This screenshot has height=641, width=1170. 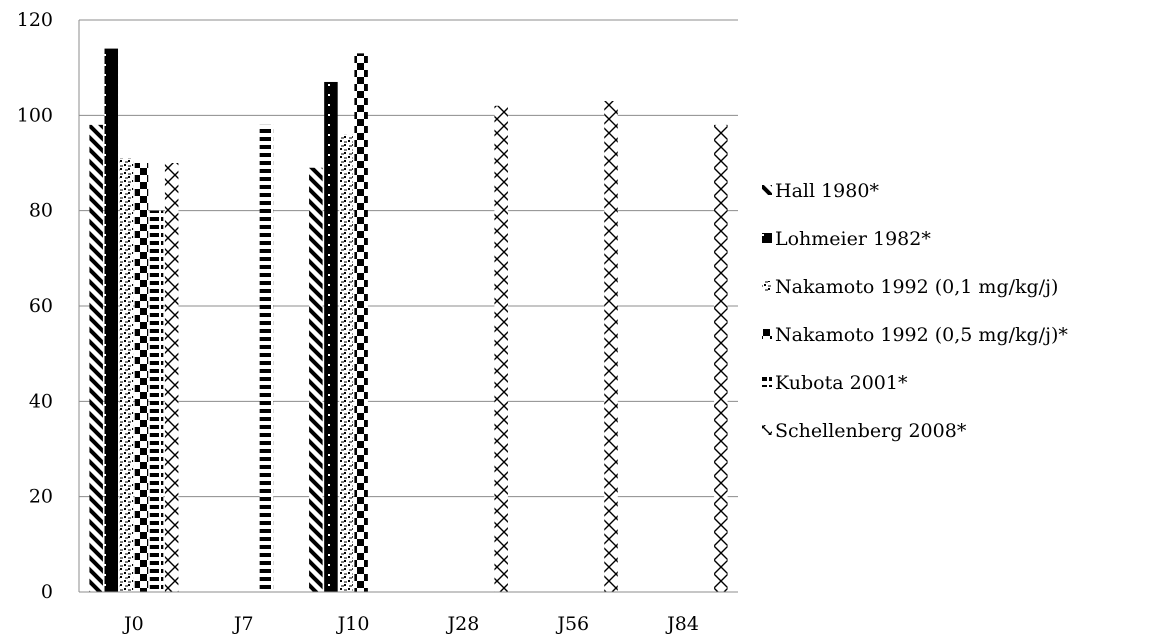 What do you see at coordinates (501, 349) in the screenshot?
I see `bar-schellenberg-2008-j28` at bounding box center [501, 349].